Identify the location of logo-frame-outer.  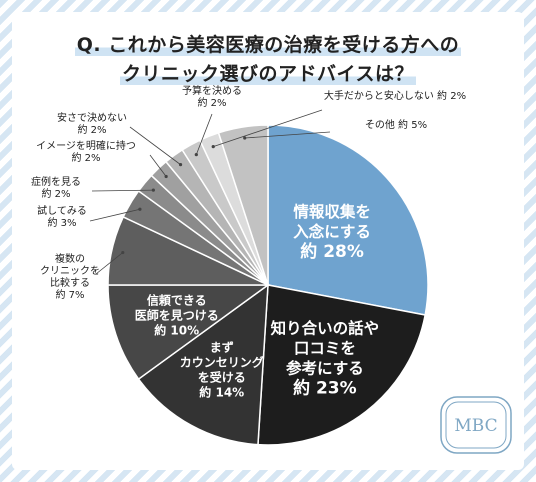
(476, 425).